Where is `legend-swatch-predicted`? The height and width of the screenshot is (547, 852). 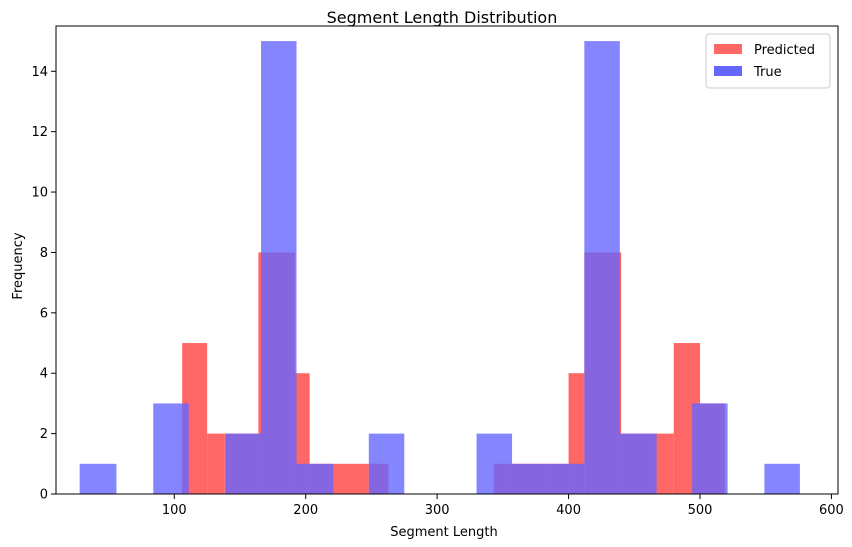 legend-swatch-predicted is located at coordinates (728, 49).